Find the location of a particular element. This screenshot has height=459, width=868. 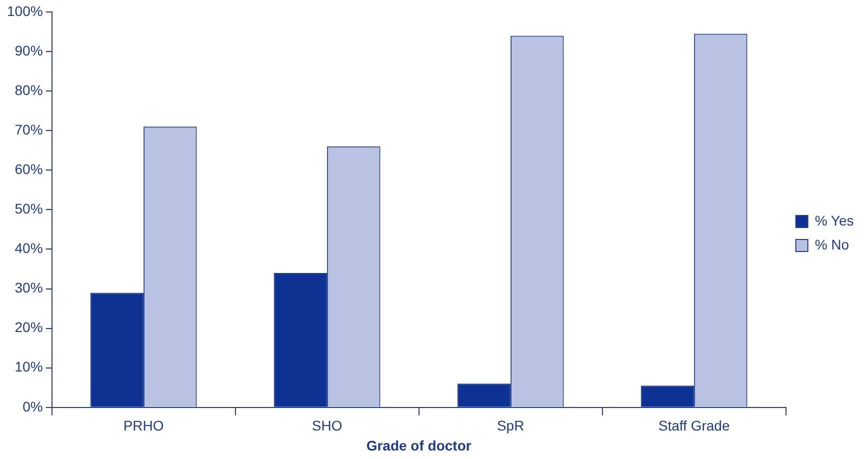

x-tick-label: PRHO is located at coordinates (143, 426).